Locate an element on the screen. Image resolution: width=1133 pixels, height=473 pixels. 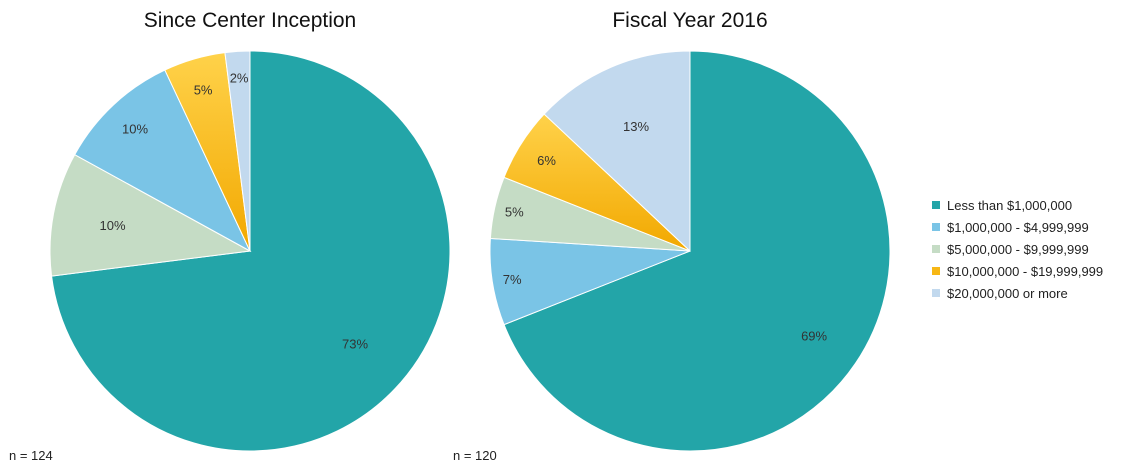
legend-item: $1,000,000 - $4,999,999 is located at coordinates (1017, 227).